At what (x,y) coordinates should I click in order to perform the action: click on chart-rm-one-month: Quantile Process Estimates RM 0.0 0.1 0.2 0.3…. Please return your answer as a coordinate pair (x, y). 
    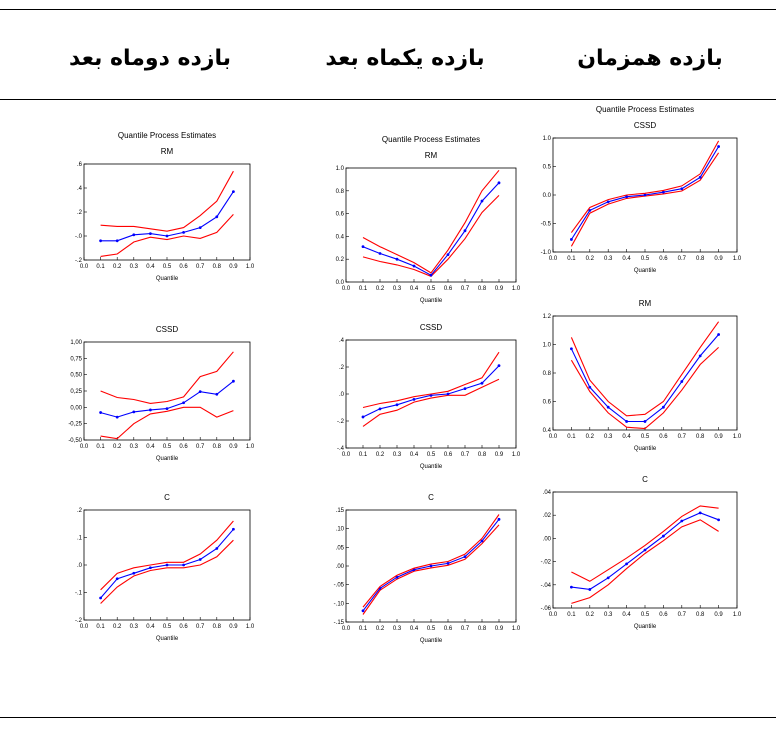
    Looking at the image, I should click on (428, 219).